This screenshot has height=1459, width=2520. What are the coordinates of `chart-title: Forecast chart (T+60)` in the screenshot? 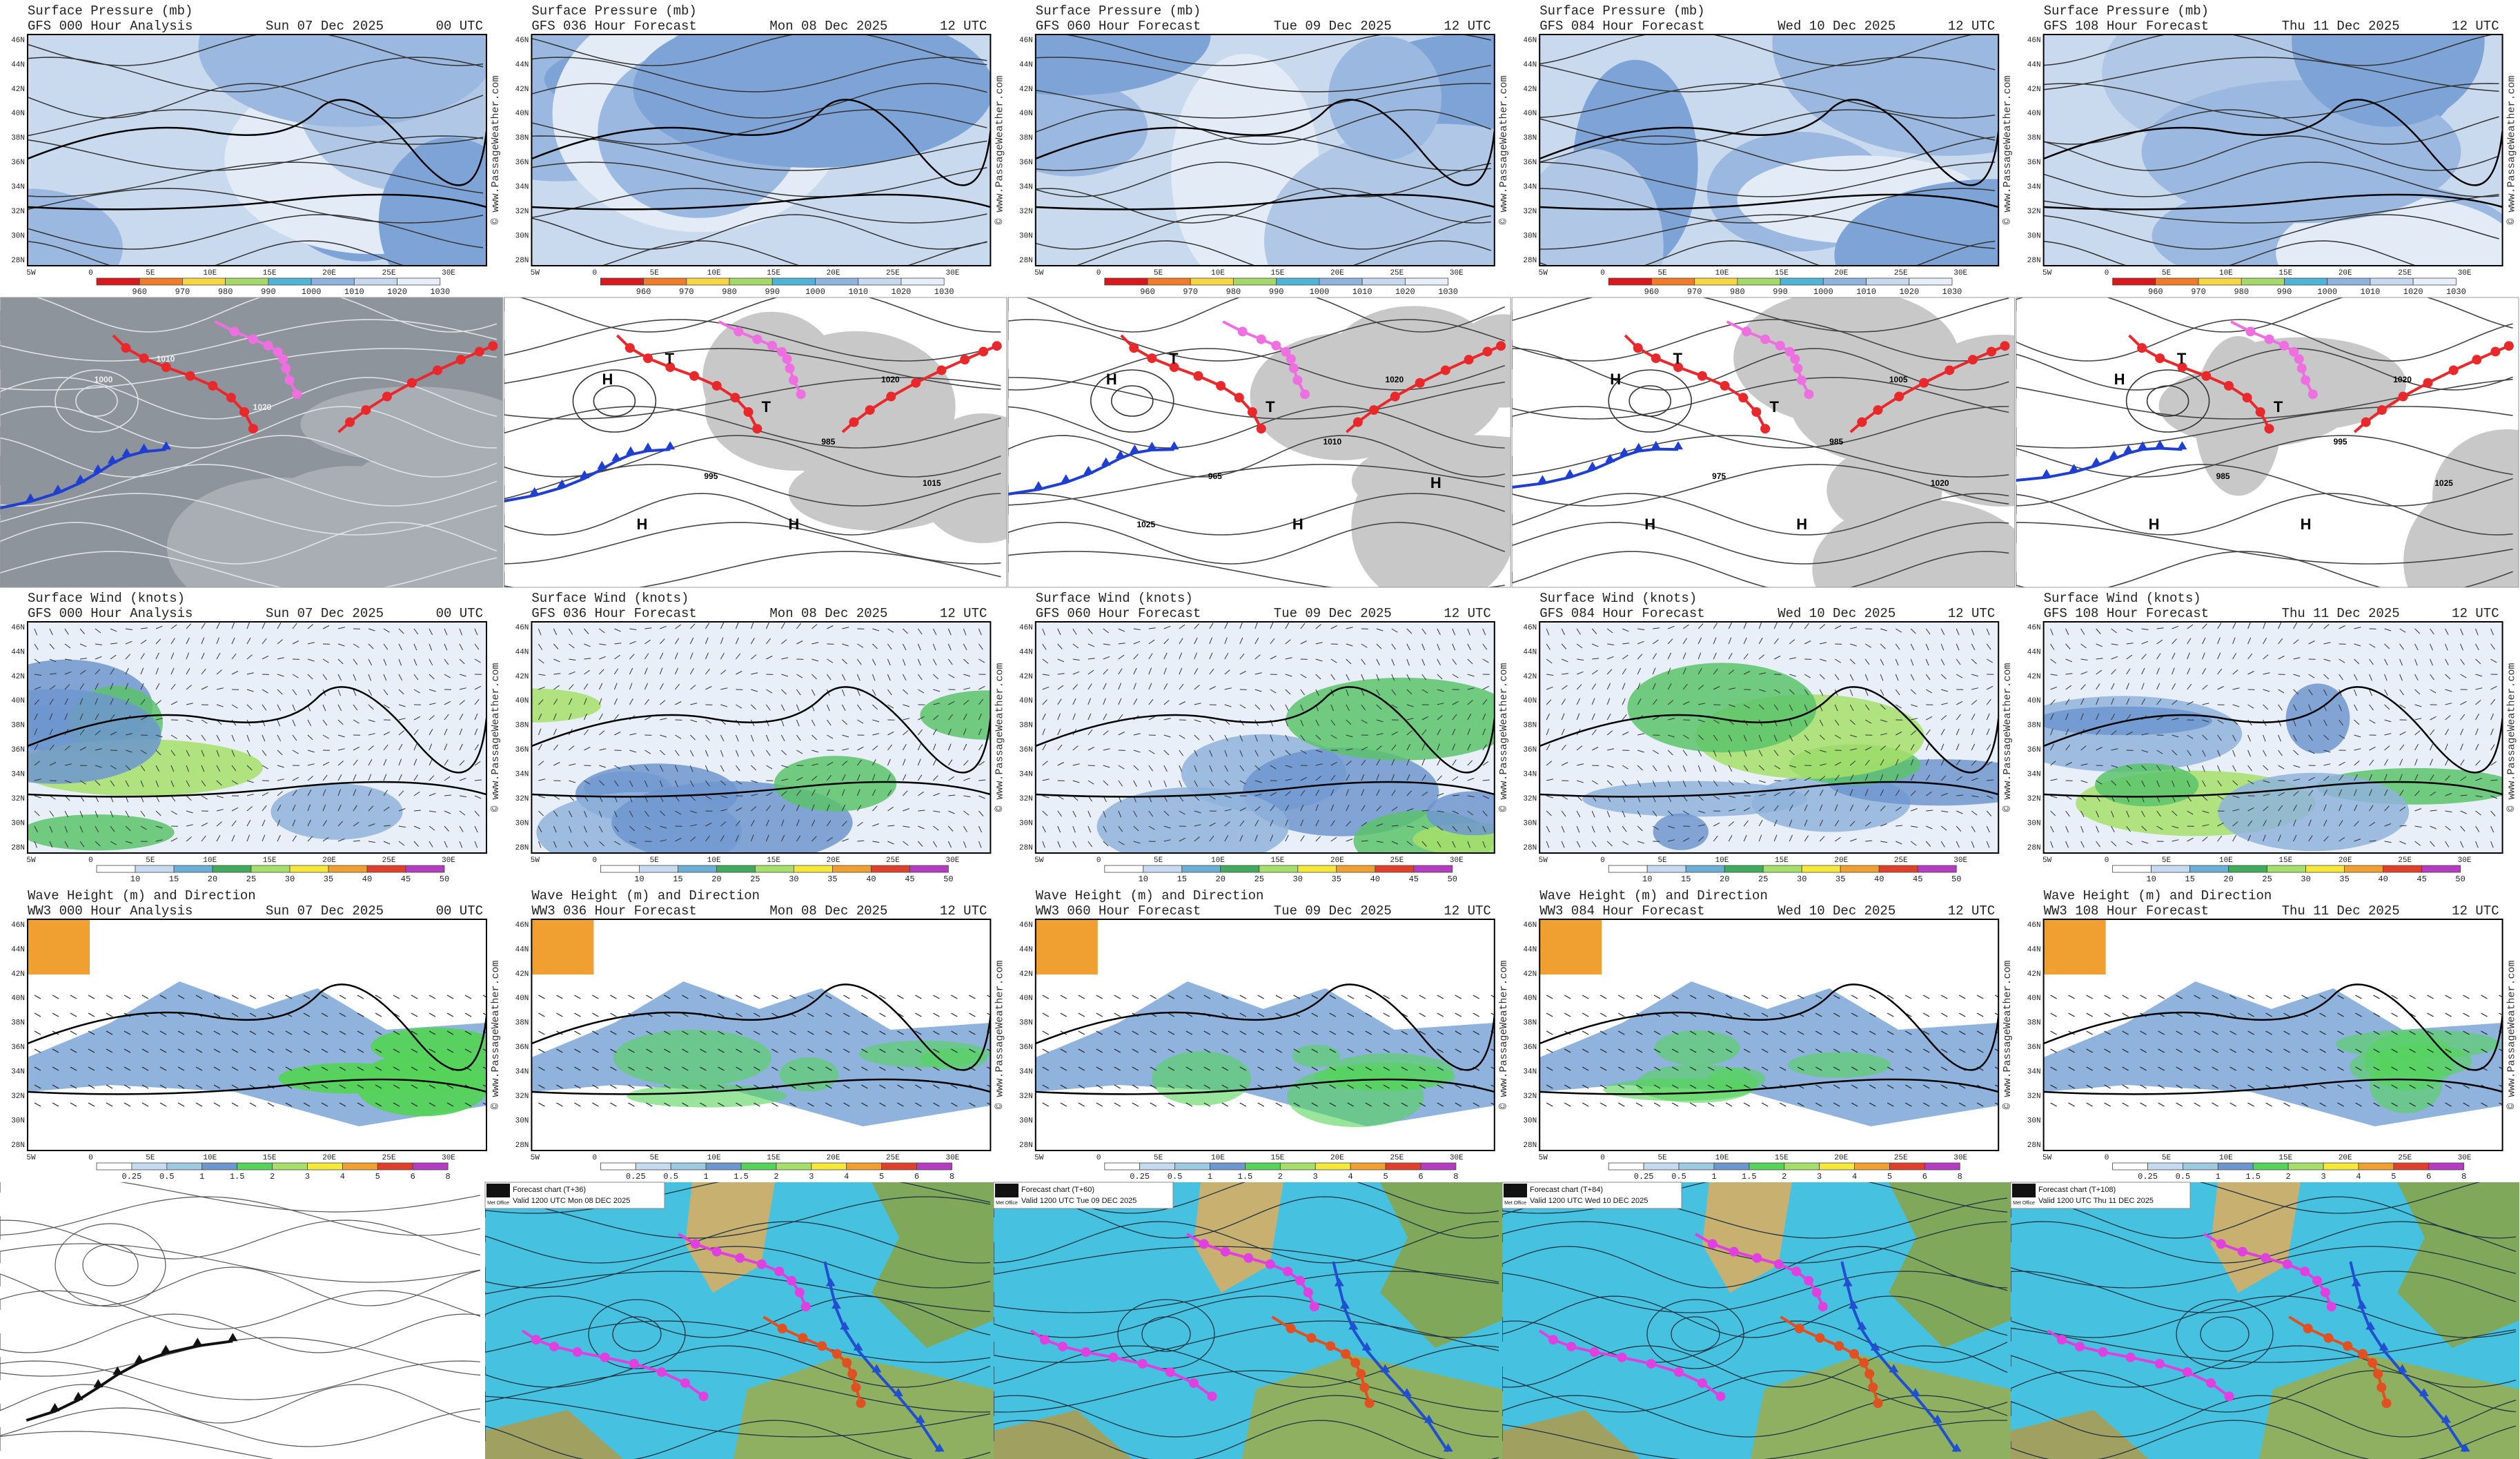 It's located at (1057, 1190).